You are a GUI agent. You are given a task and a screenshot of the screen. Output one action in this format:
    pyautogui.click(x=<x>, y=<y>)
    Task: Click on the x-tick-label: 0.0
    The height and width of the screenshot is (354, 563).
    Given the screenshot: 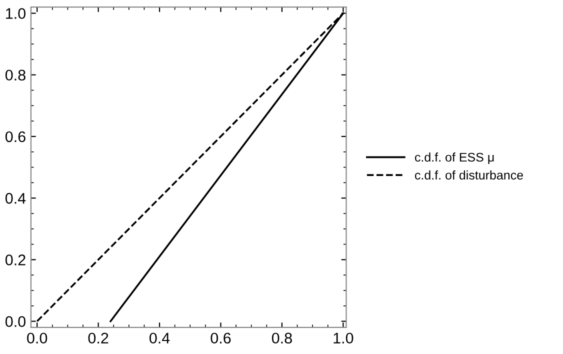 What is the action you would take?
    pyautogui.click(x=37, y=338)
    